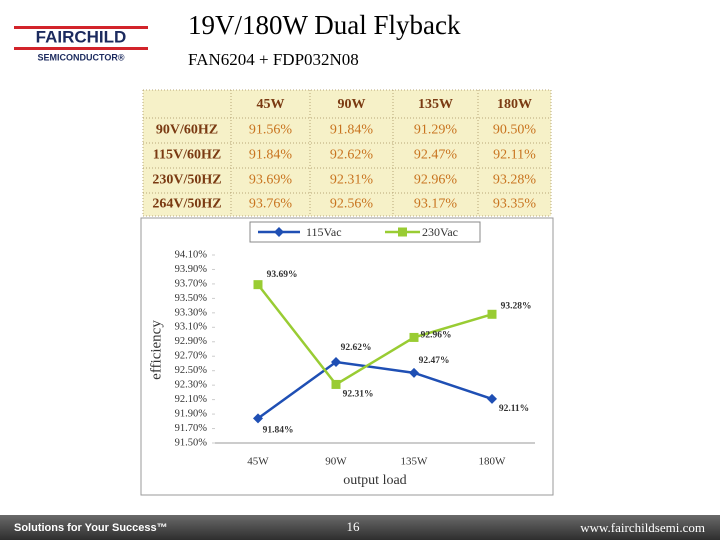 This screenshot has width=720, height=540. What do you see at coordinates (271, 180) in the screenshot?
I see `table-cell: 93.69%` at bounding box center [271, 180].